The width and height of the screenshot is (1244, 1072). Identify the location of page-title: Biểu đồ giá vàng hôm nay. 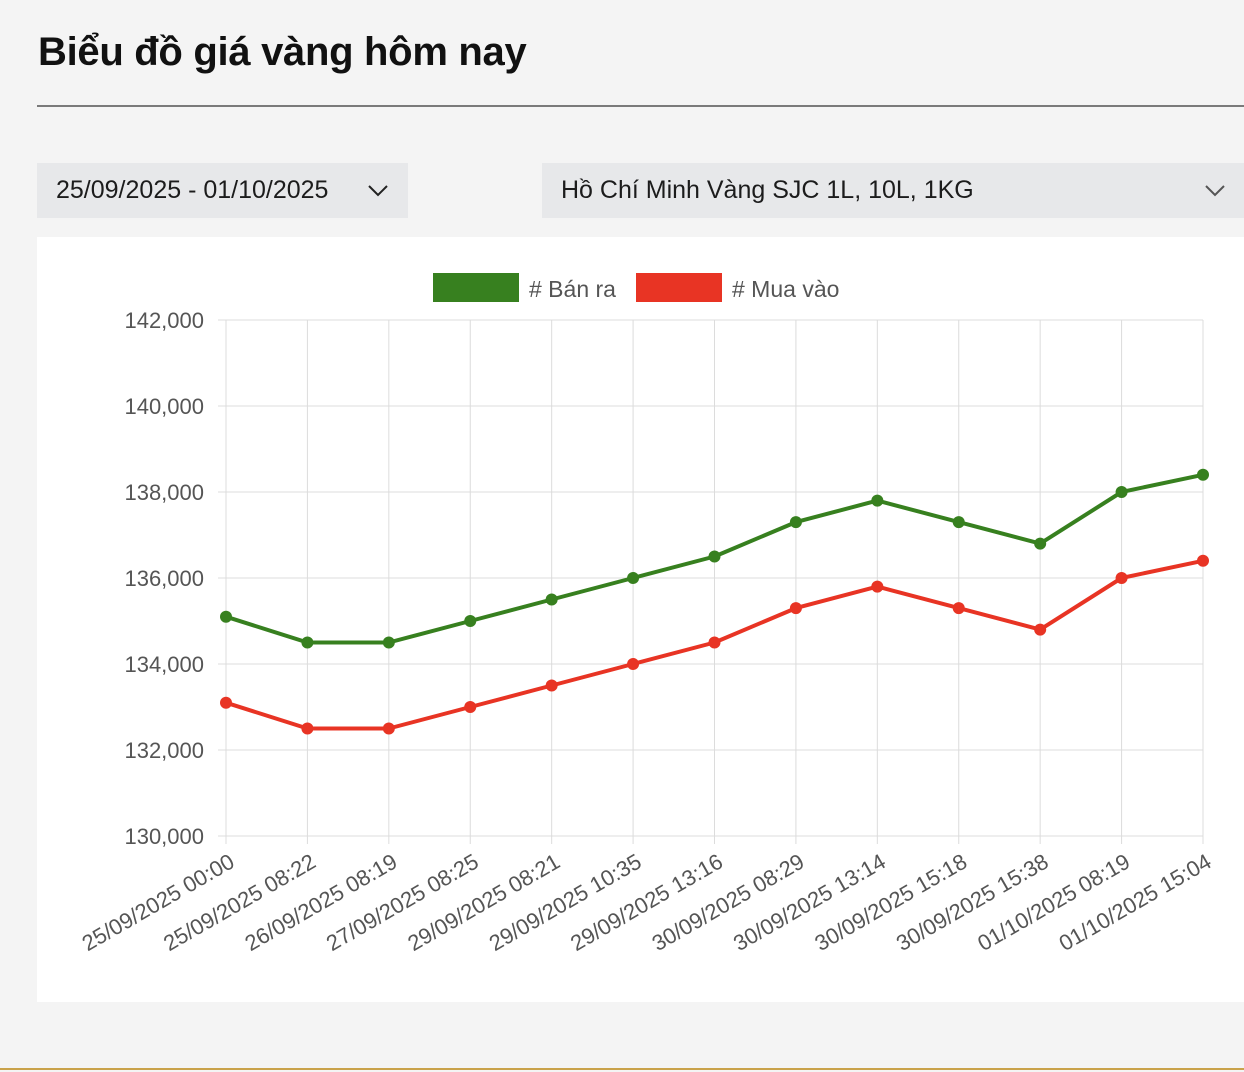
(282, 52).